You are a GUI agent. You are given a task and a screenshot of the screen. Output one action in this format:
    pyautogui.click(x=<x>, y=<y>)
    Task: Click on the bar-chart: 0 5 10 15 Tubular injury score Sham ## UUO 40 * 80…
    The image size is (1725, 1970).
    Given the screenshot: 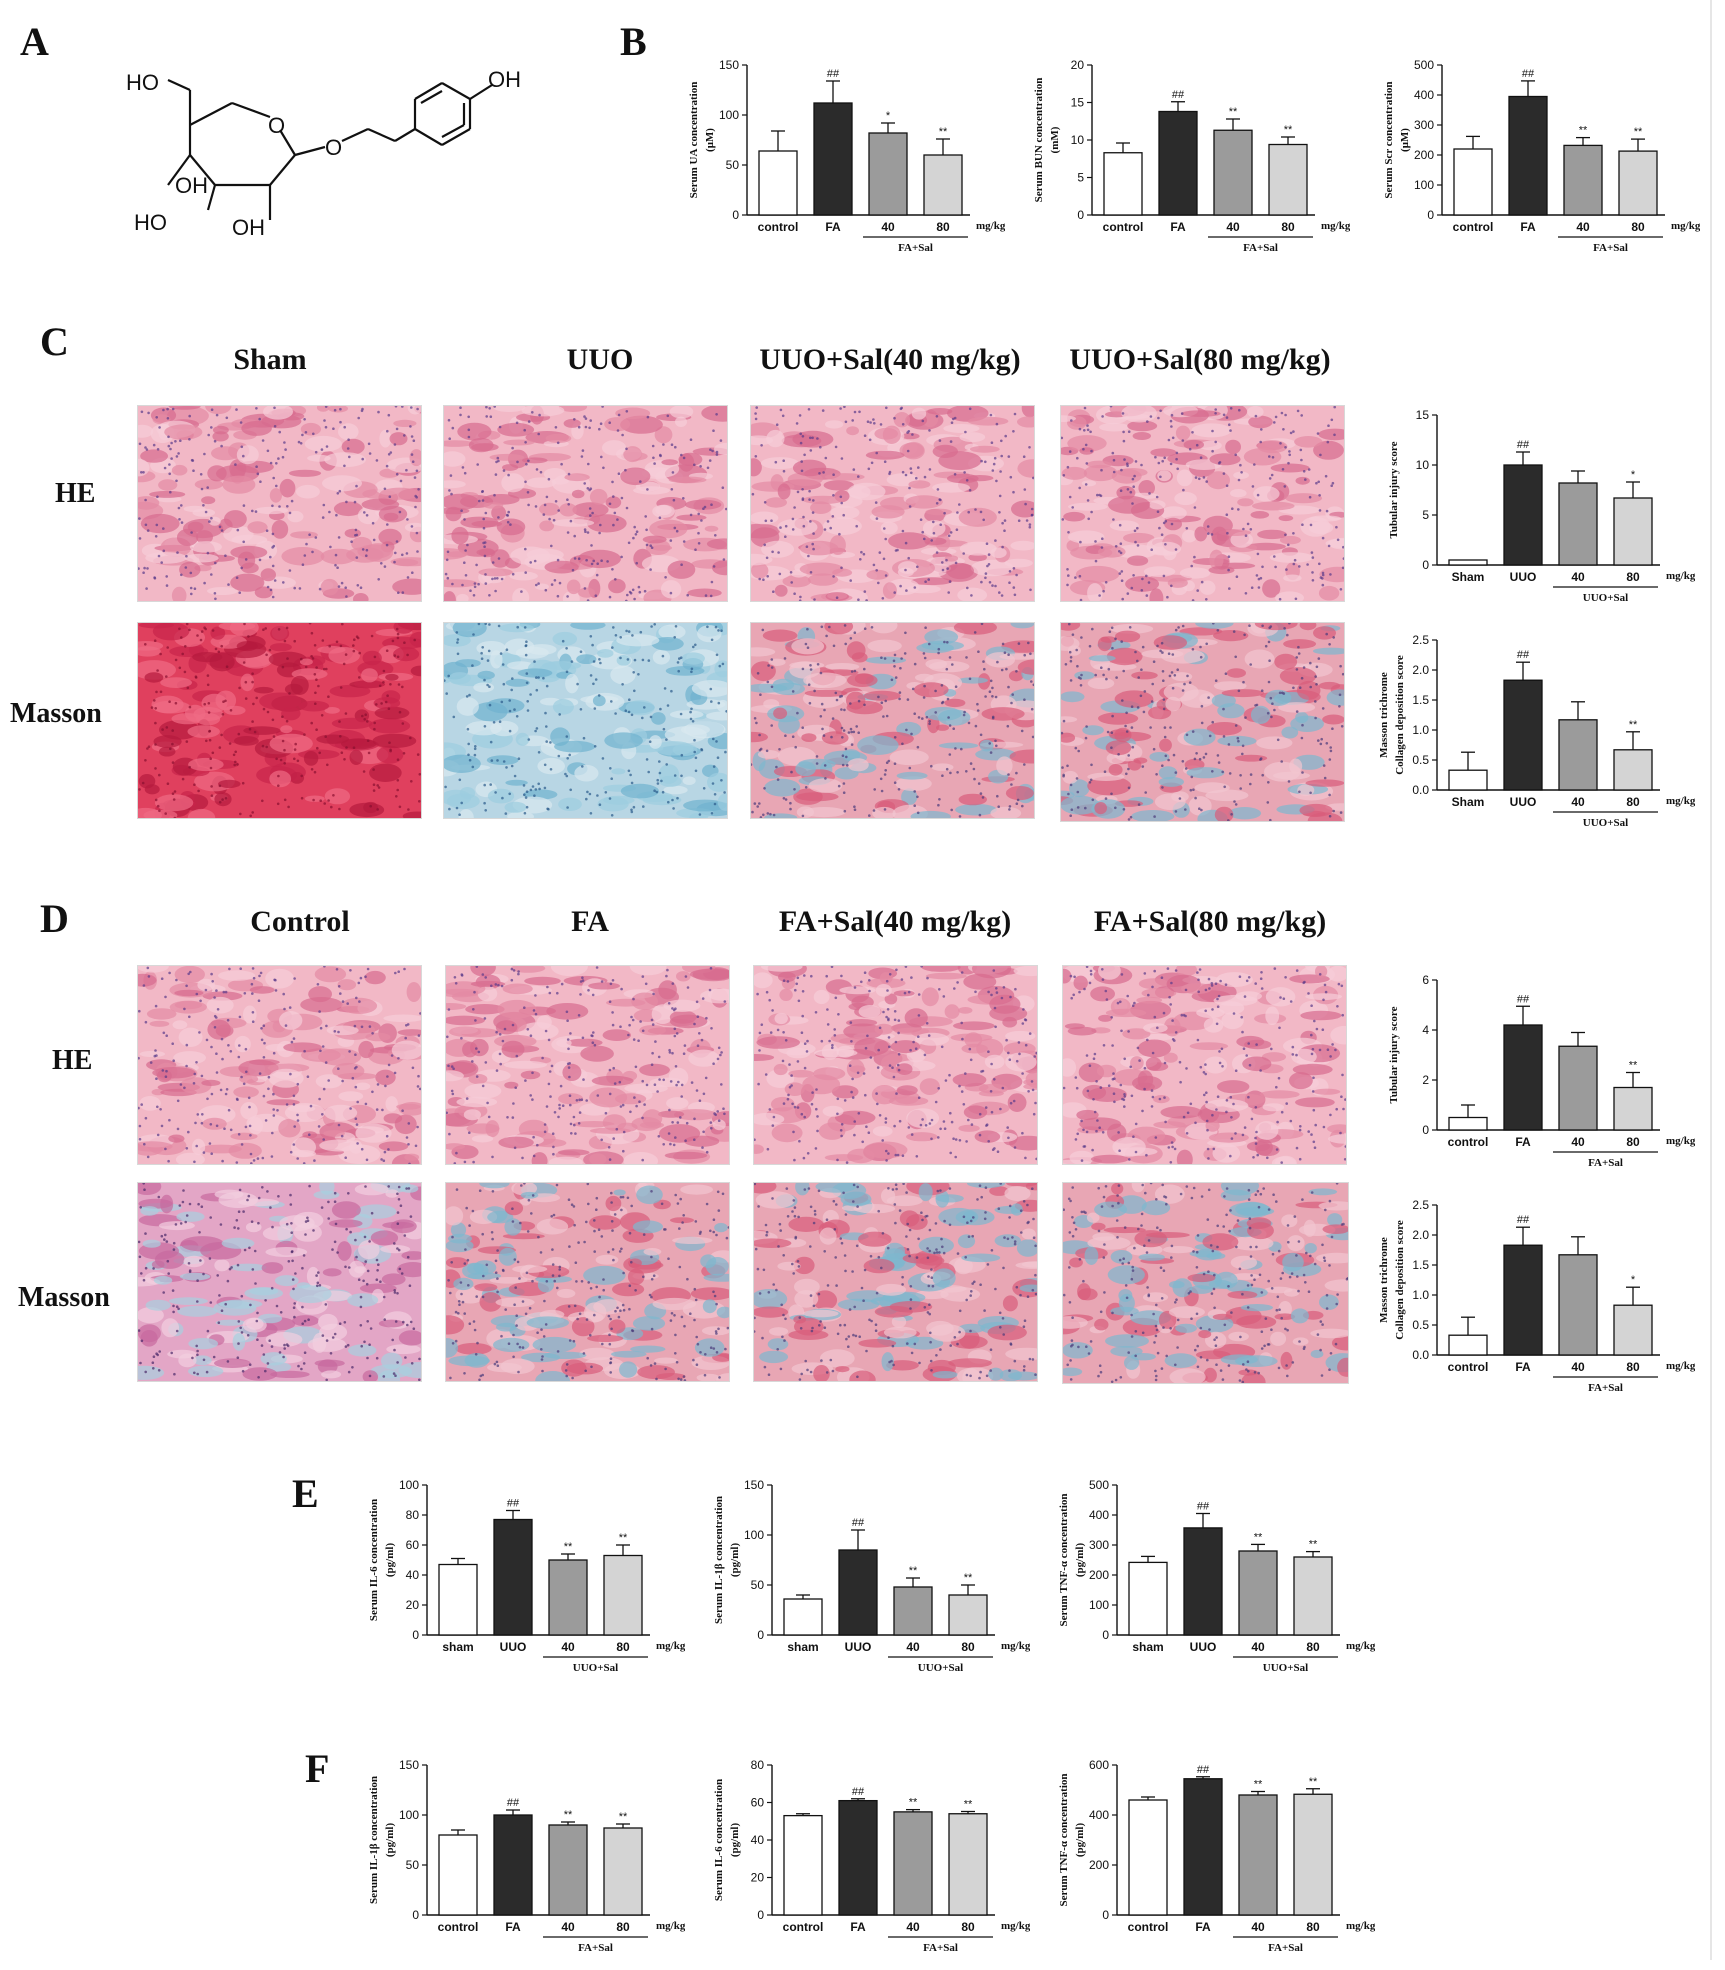 What is the action you would take?
    pyautogui.click(x=1541, y=506)
    